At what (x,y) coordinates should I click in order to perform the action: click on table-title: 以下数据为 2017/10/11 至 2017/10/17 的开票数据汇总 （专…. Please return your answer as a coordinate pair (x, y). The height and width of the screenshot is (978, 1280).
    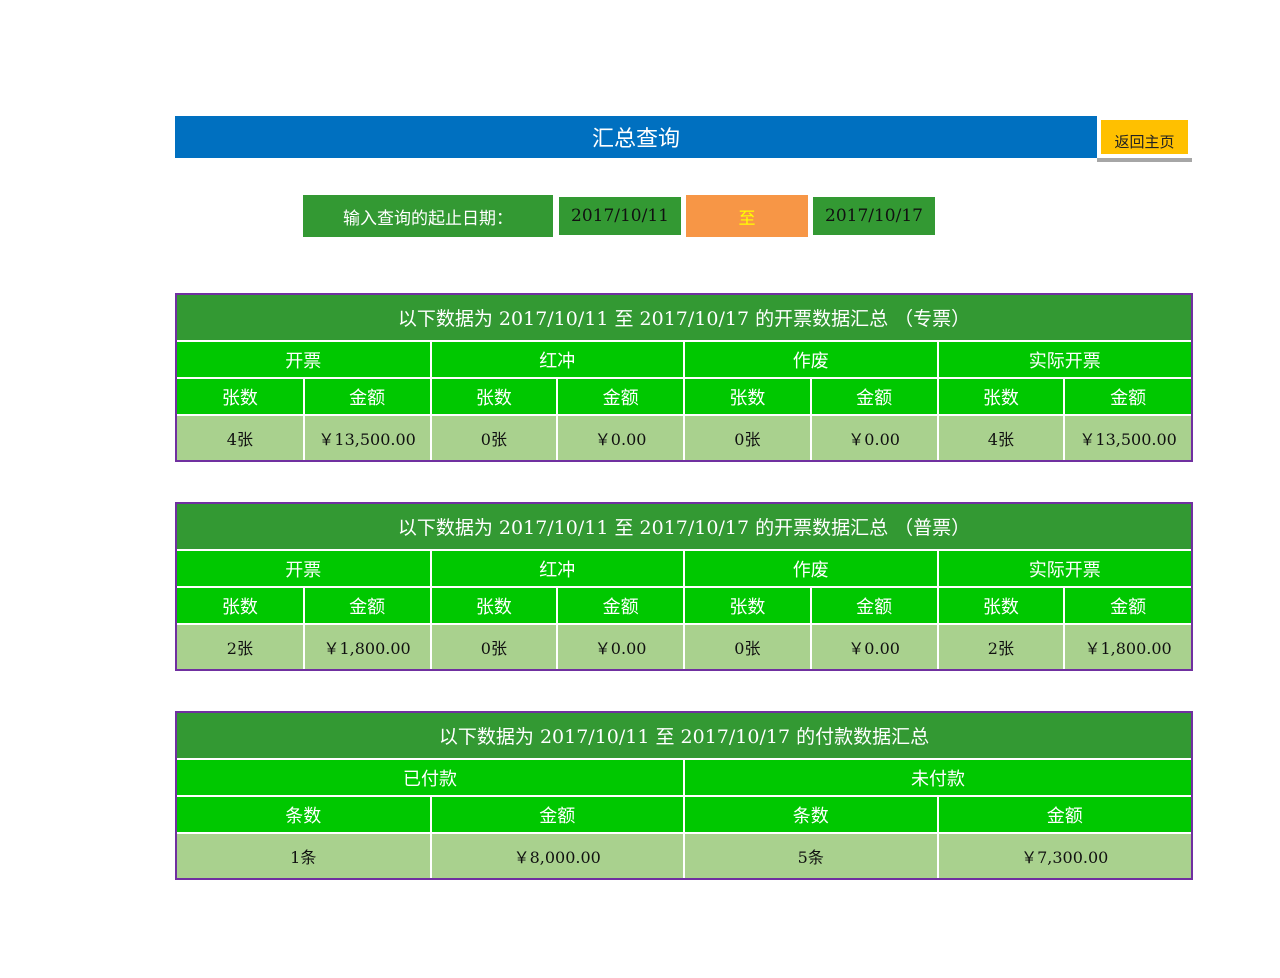
    Looking at the image, I should click on (684, 318).